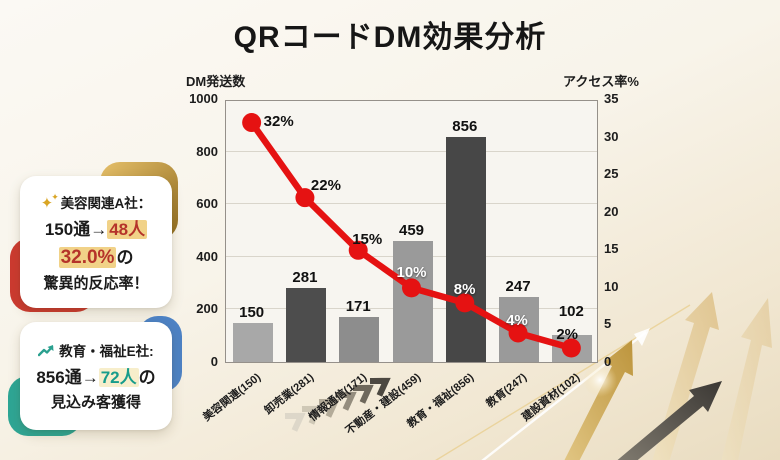 The image size is (780, 460). I want to click on bar-教育(247), so click(519, 329).